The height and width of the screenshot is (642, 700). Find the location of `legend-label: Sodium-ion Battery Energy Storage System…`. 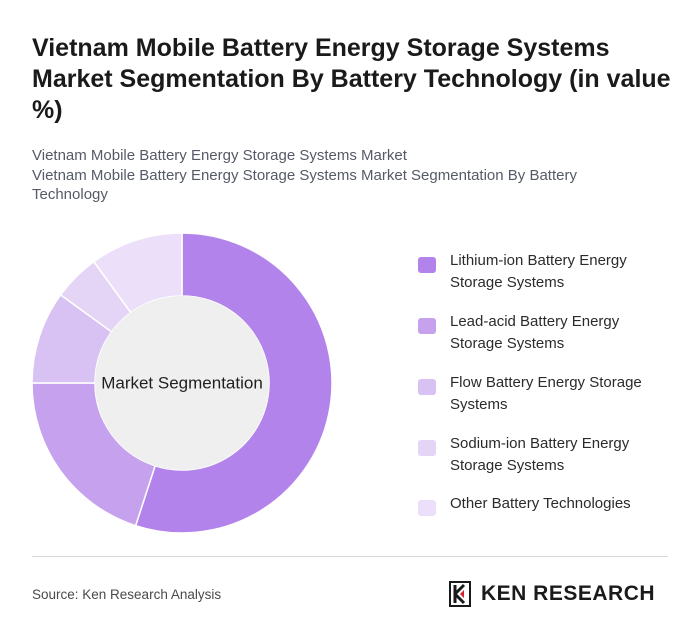

legend-label: Sodium-ion Battery Energy Storage System… is located at coordinates (540, 454).